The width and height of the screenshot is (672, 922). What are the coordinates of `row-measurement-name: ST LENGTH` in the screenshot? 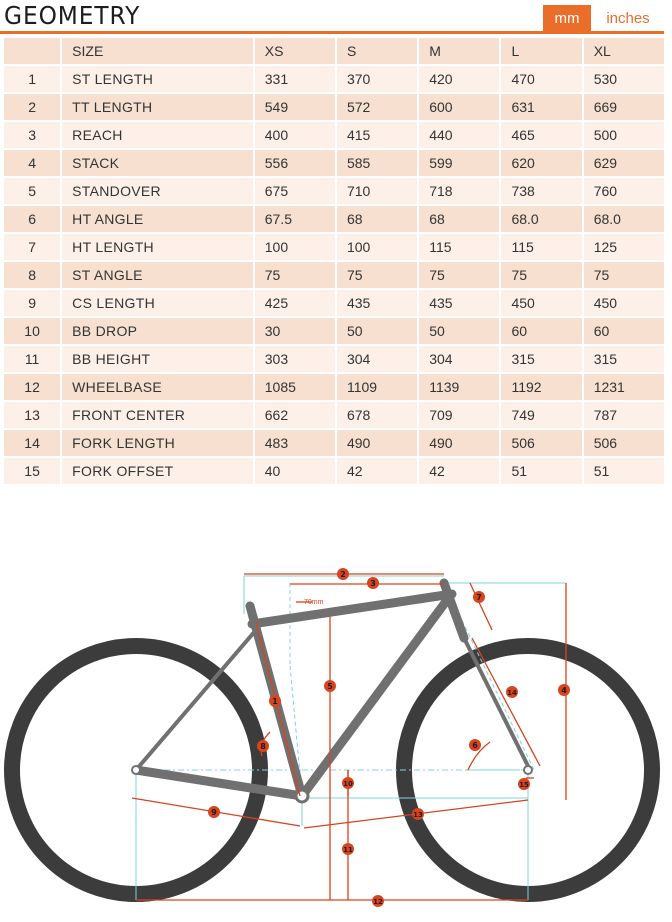 It's located at (157, 79).